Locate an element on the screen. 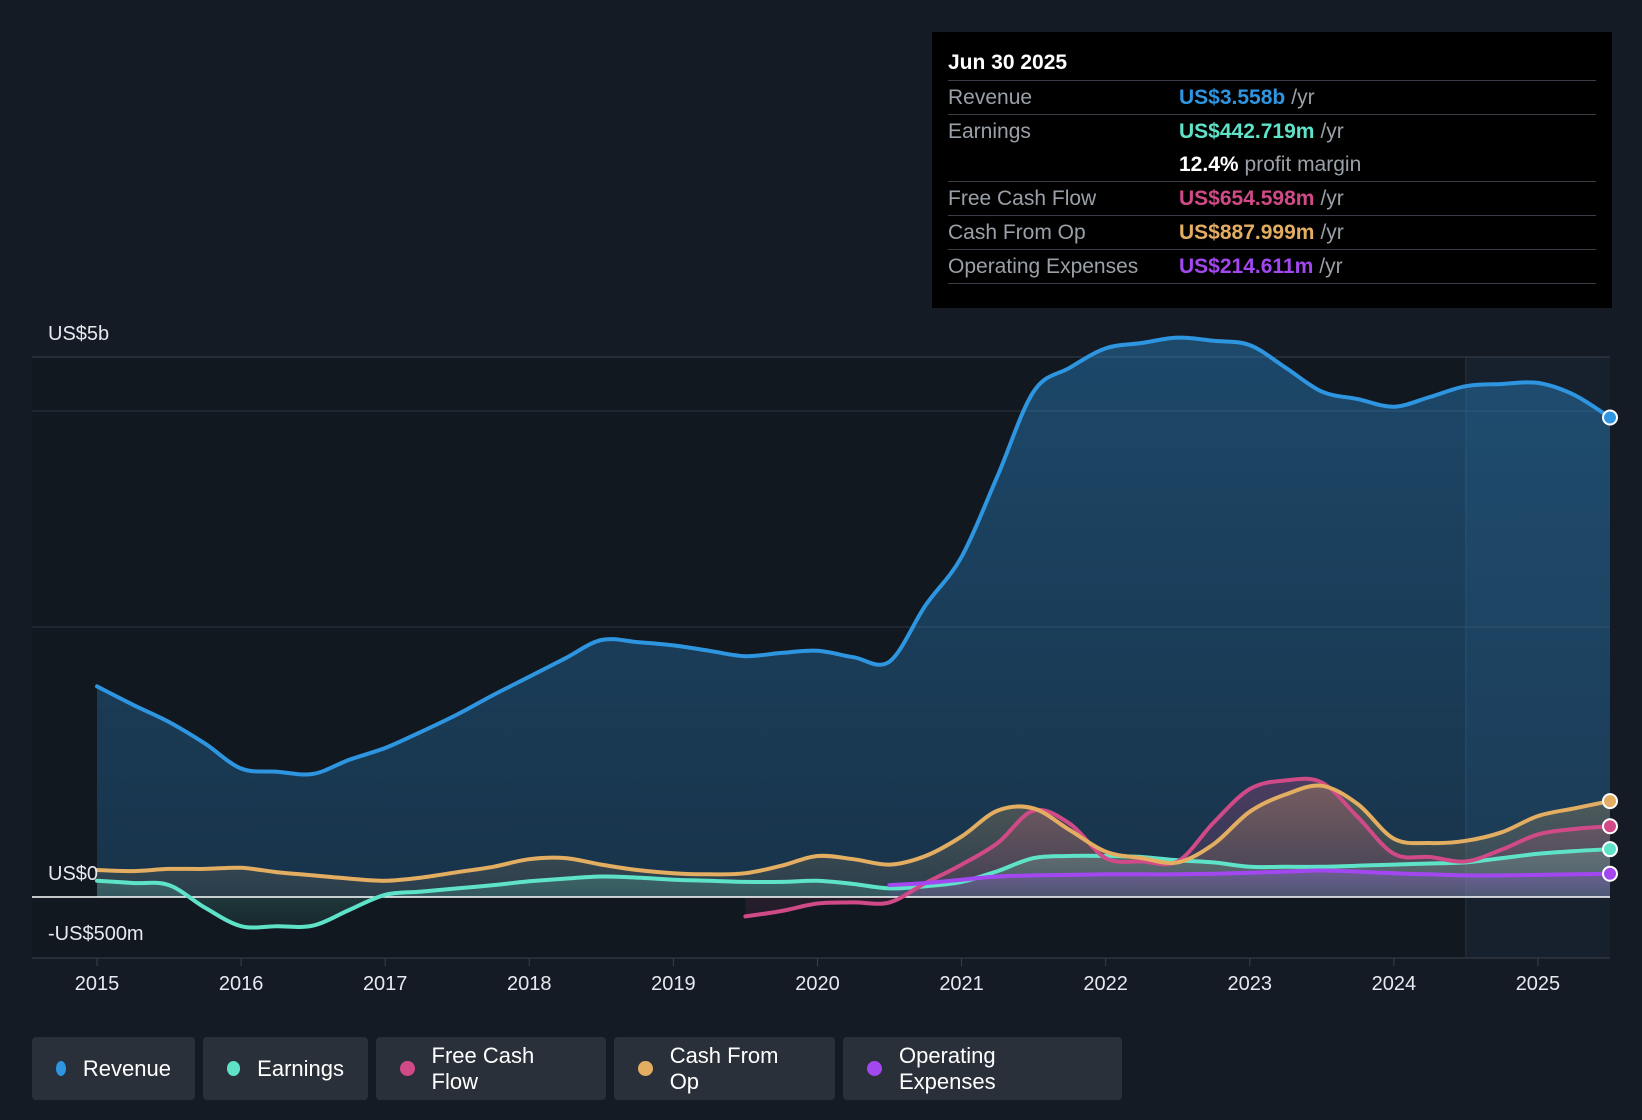 This screenshot has height=1120, width=1642. tooltip-row-revenue: Revenue US$3.558b /yr is located at coordinates (1272, 98).